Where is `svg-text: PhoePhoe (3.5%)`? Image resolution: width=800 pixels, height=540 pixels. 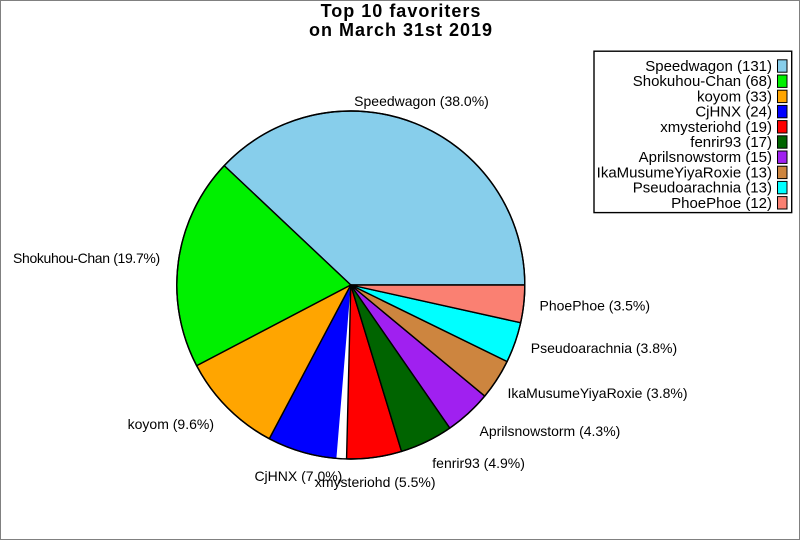
svg-text: PhoePhoe (3.5%) is located at coordinates (595, 306).